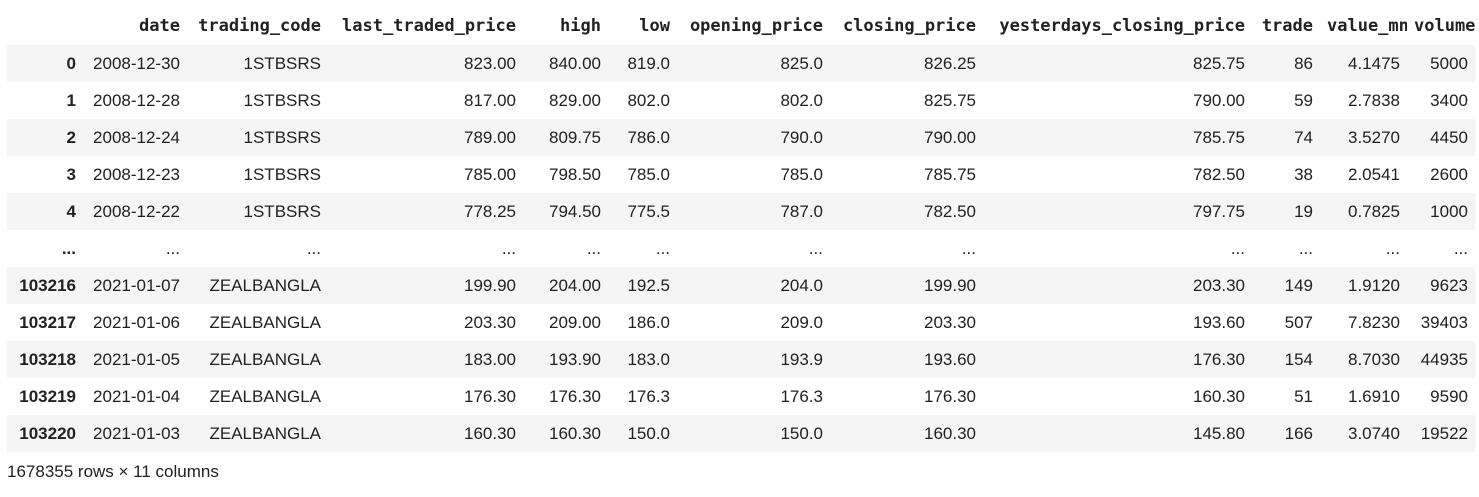 The height and width of the screenshot is (497, 1479). What do you see at coordinates (1374, 137) in the screenshot?
I see `cell-value-mn: 3.5270` at bounding box center [1374, 137].